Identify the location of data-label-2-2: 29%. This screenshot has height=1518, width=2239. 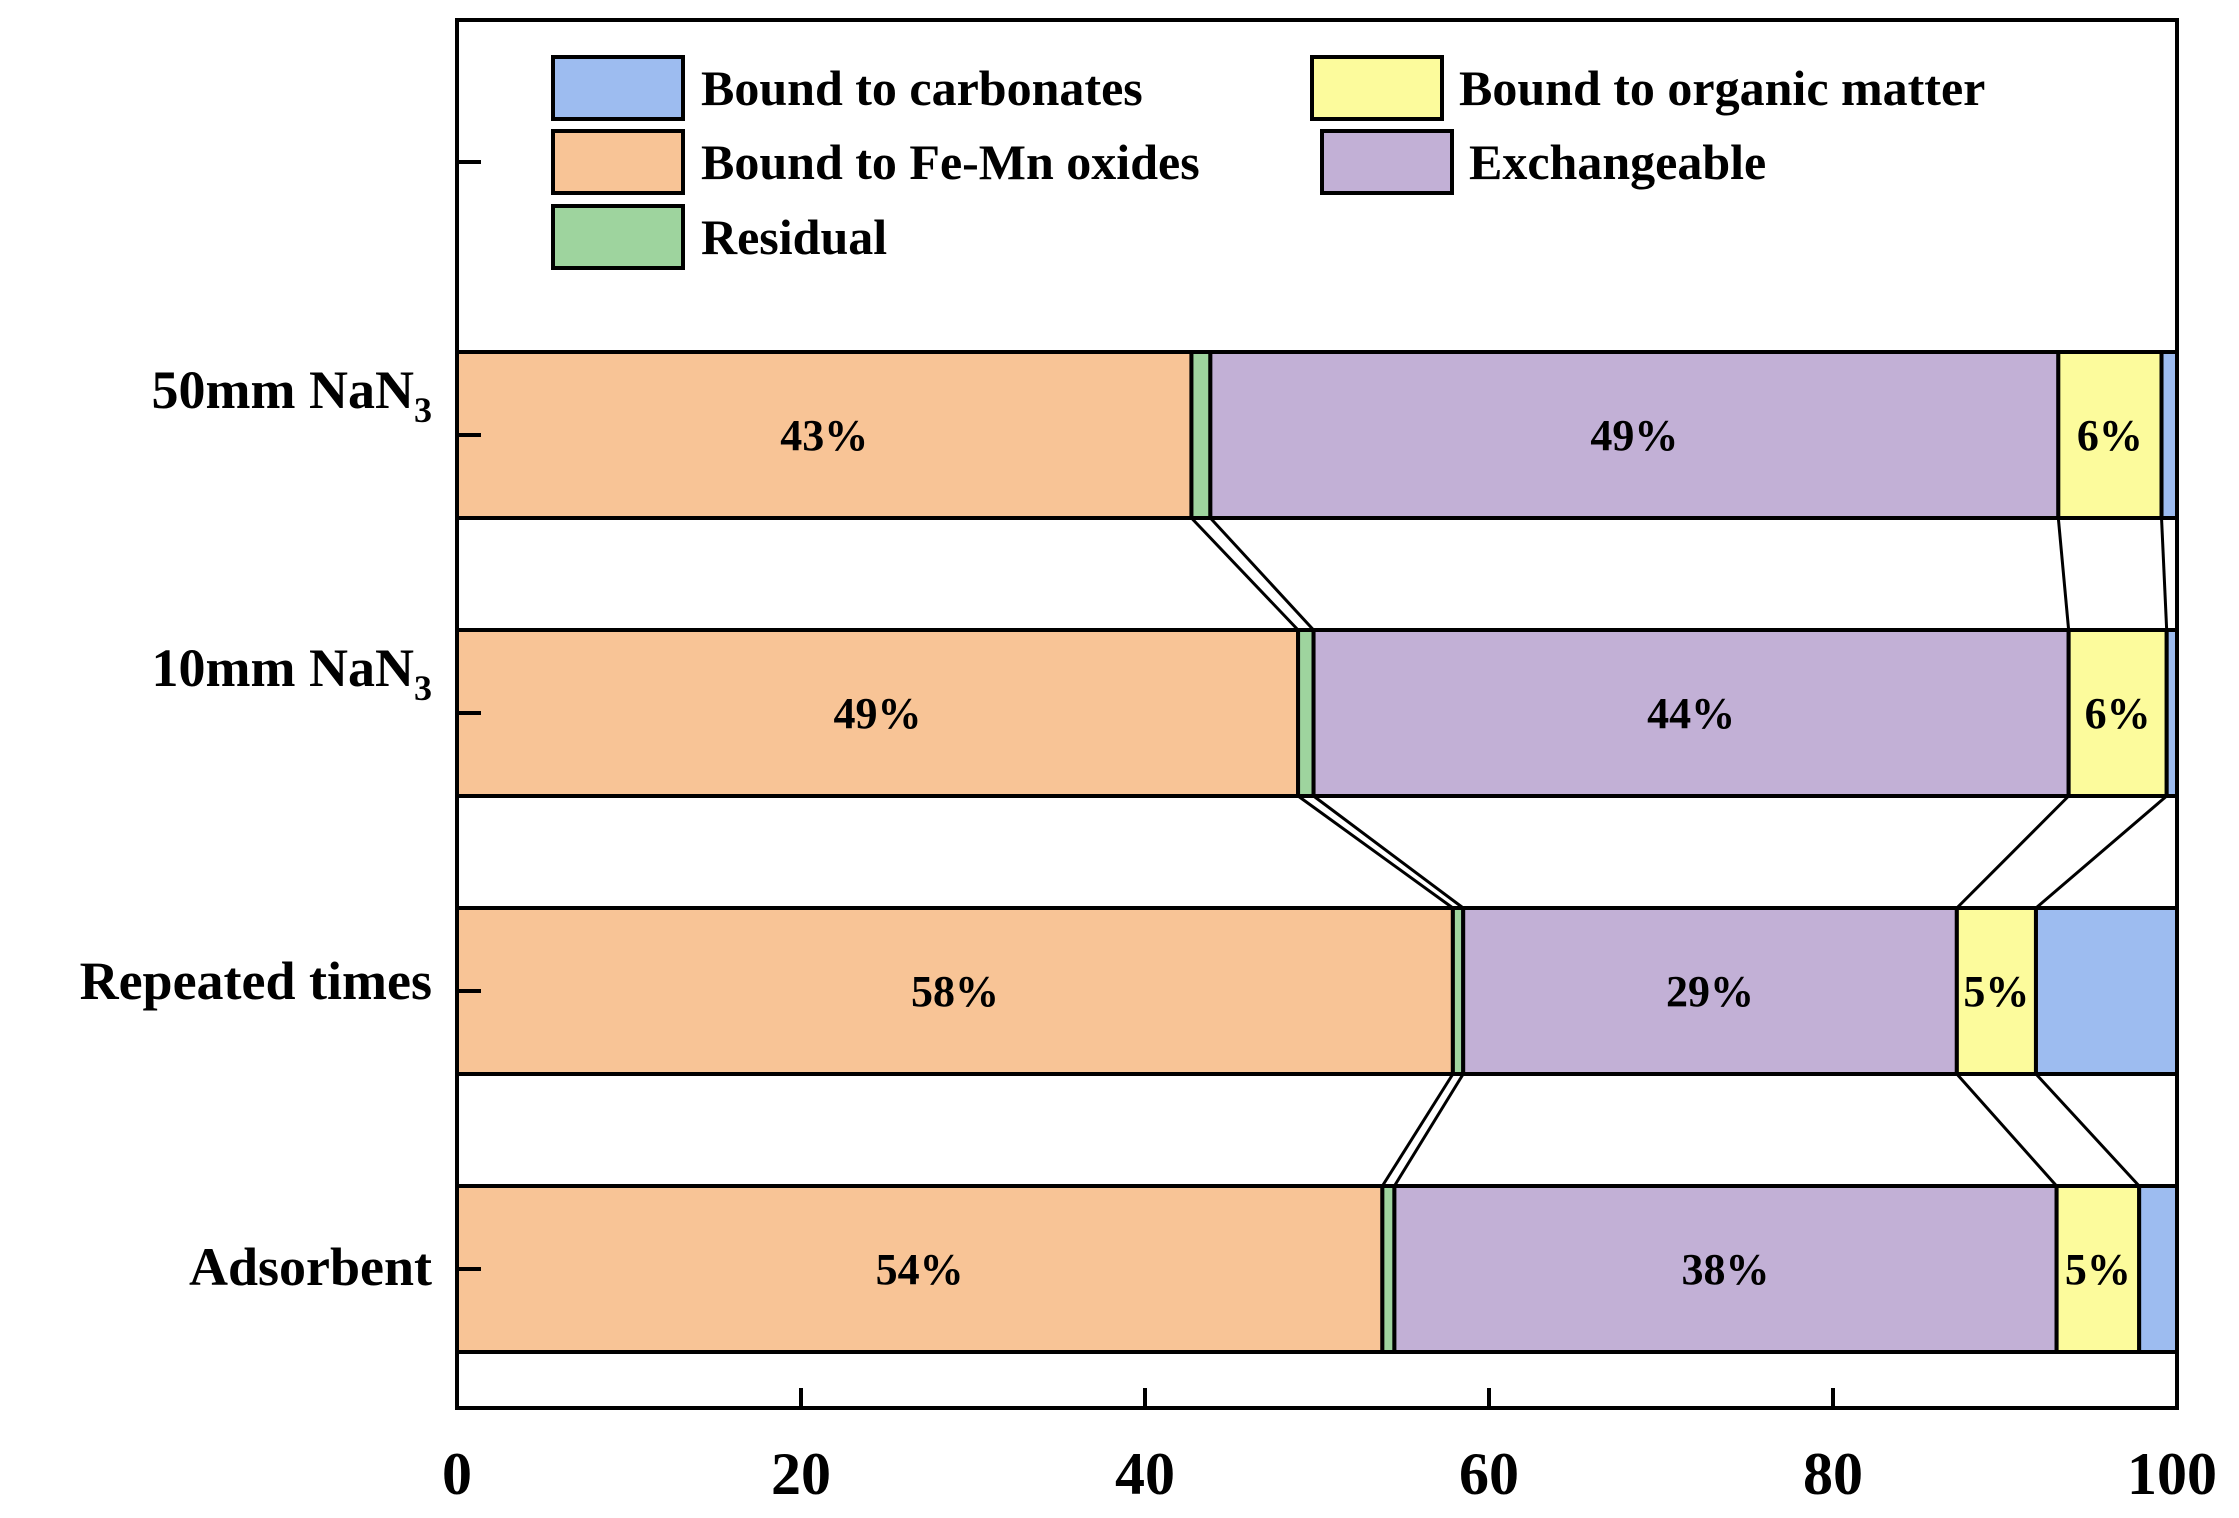
(1710, 991).